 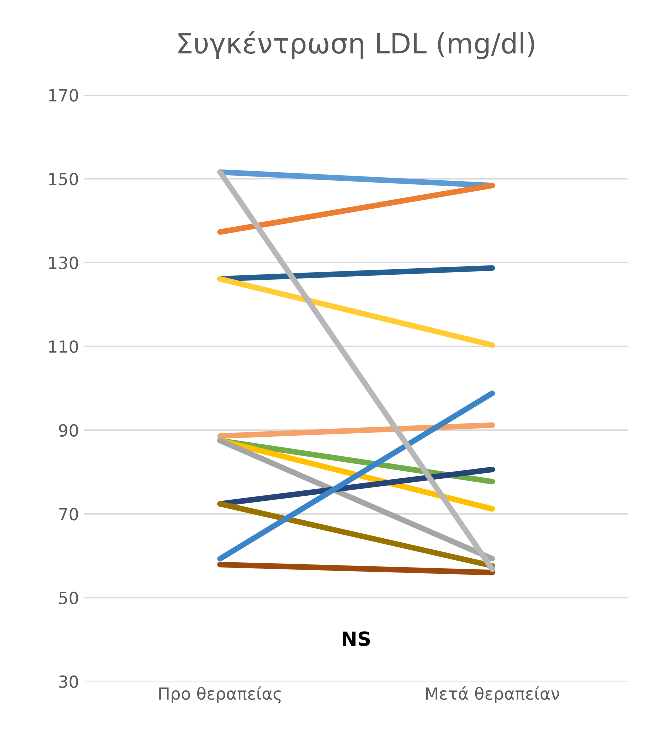 What do you see at coordinates (356, 639) in the screenshot?
I see `annotation: NS` at bounding box center [356, 639].